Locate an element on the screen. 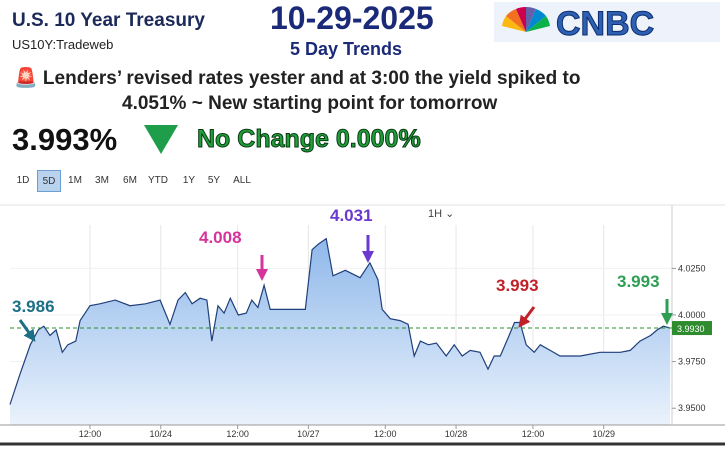 The height and width of the screenshot is (451, 725). price: 3.993% is located at coordinates (65, 139).